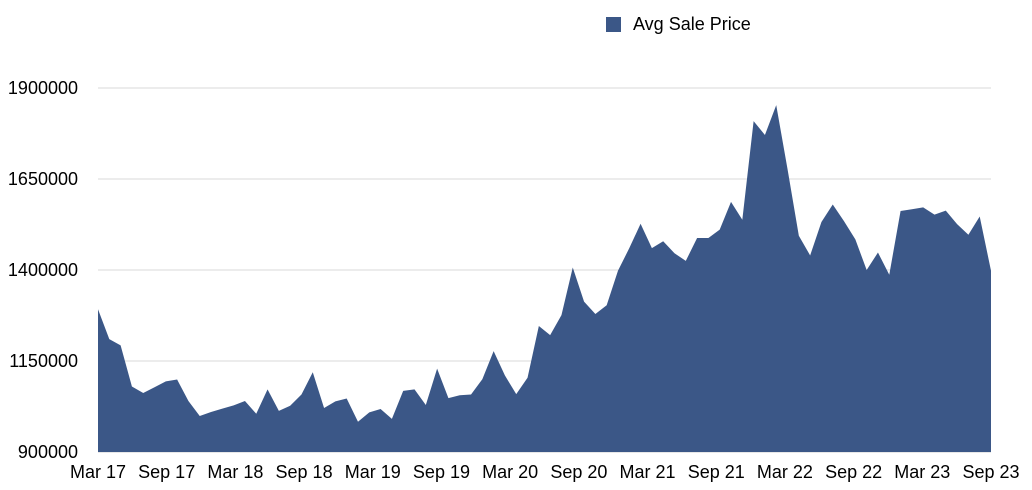  Describe the element at coordinates (510, 472) in the screenshot. I see `x-tick-label: Mar 20` at that location.